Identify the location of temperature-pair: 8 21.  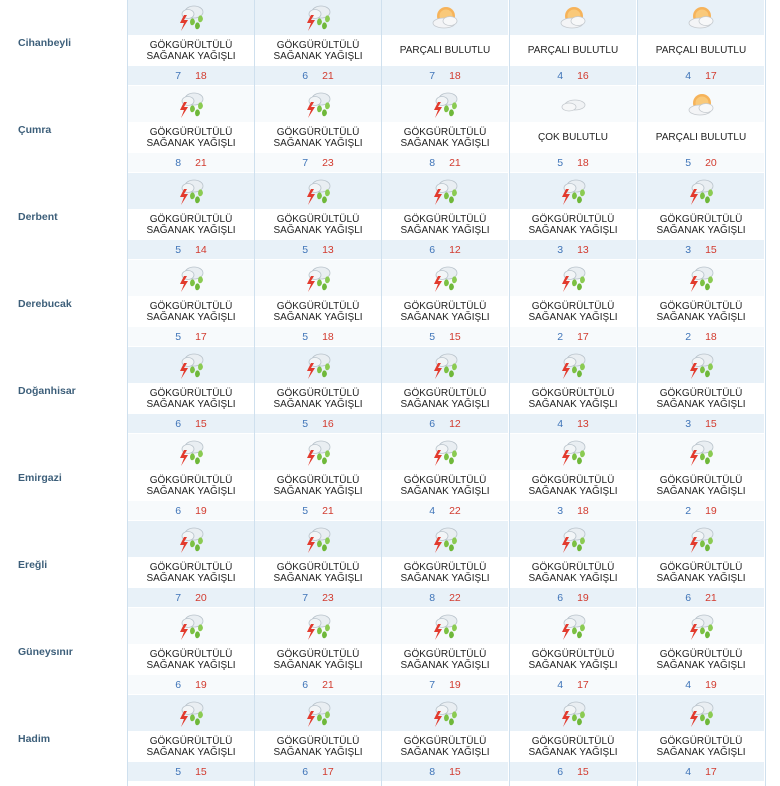
(191, 162).